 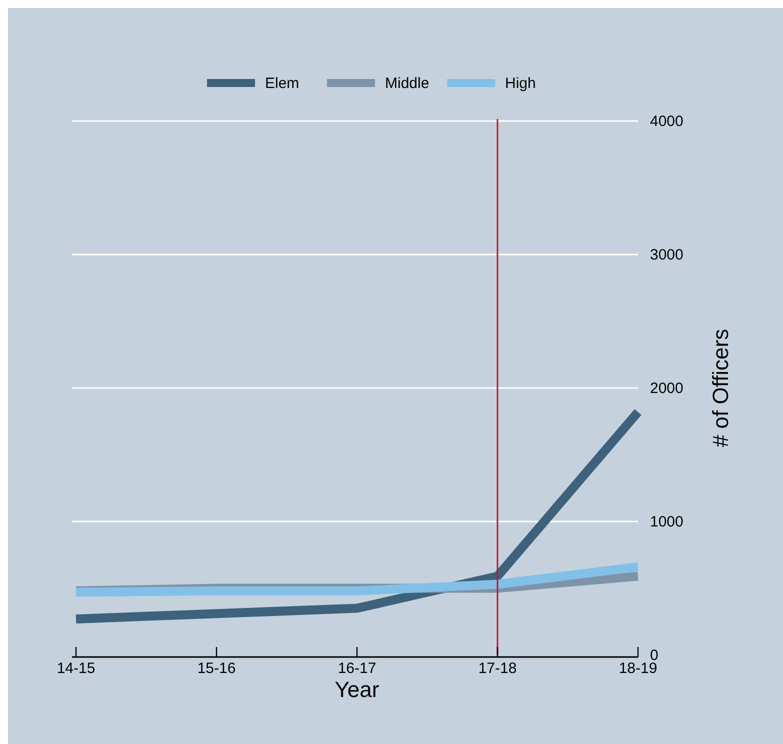 I want to click on legend-label: Elem, so click(x=282, y=83).